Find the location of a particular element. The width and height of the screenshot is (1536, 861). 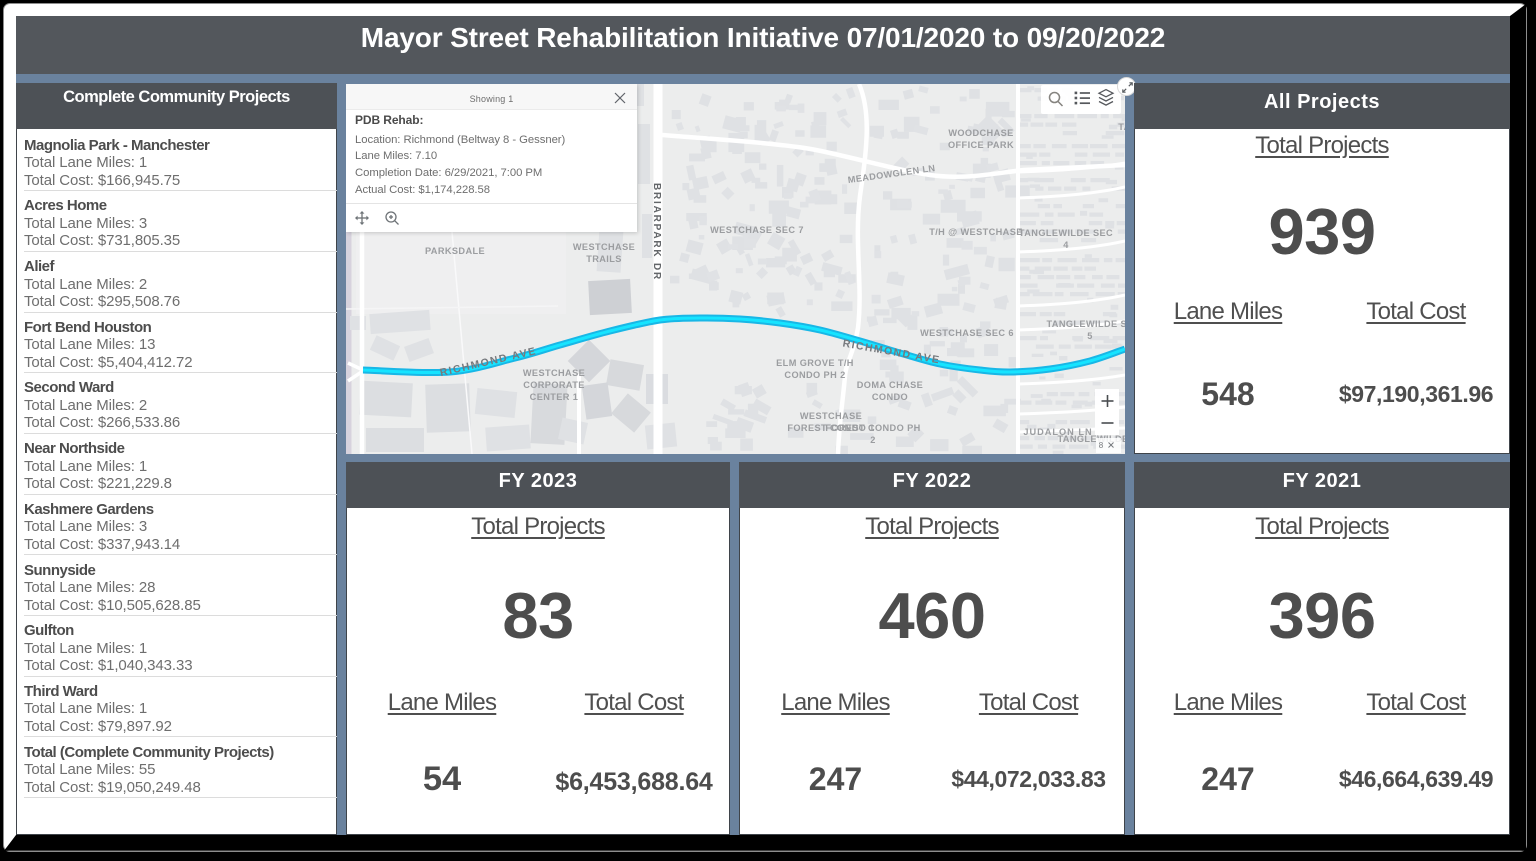

svg-text: WOODCHASE is located at coordinates (980, 133).